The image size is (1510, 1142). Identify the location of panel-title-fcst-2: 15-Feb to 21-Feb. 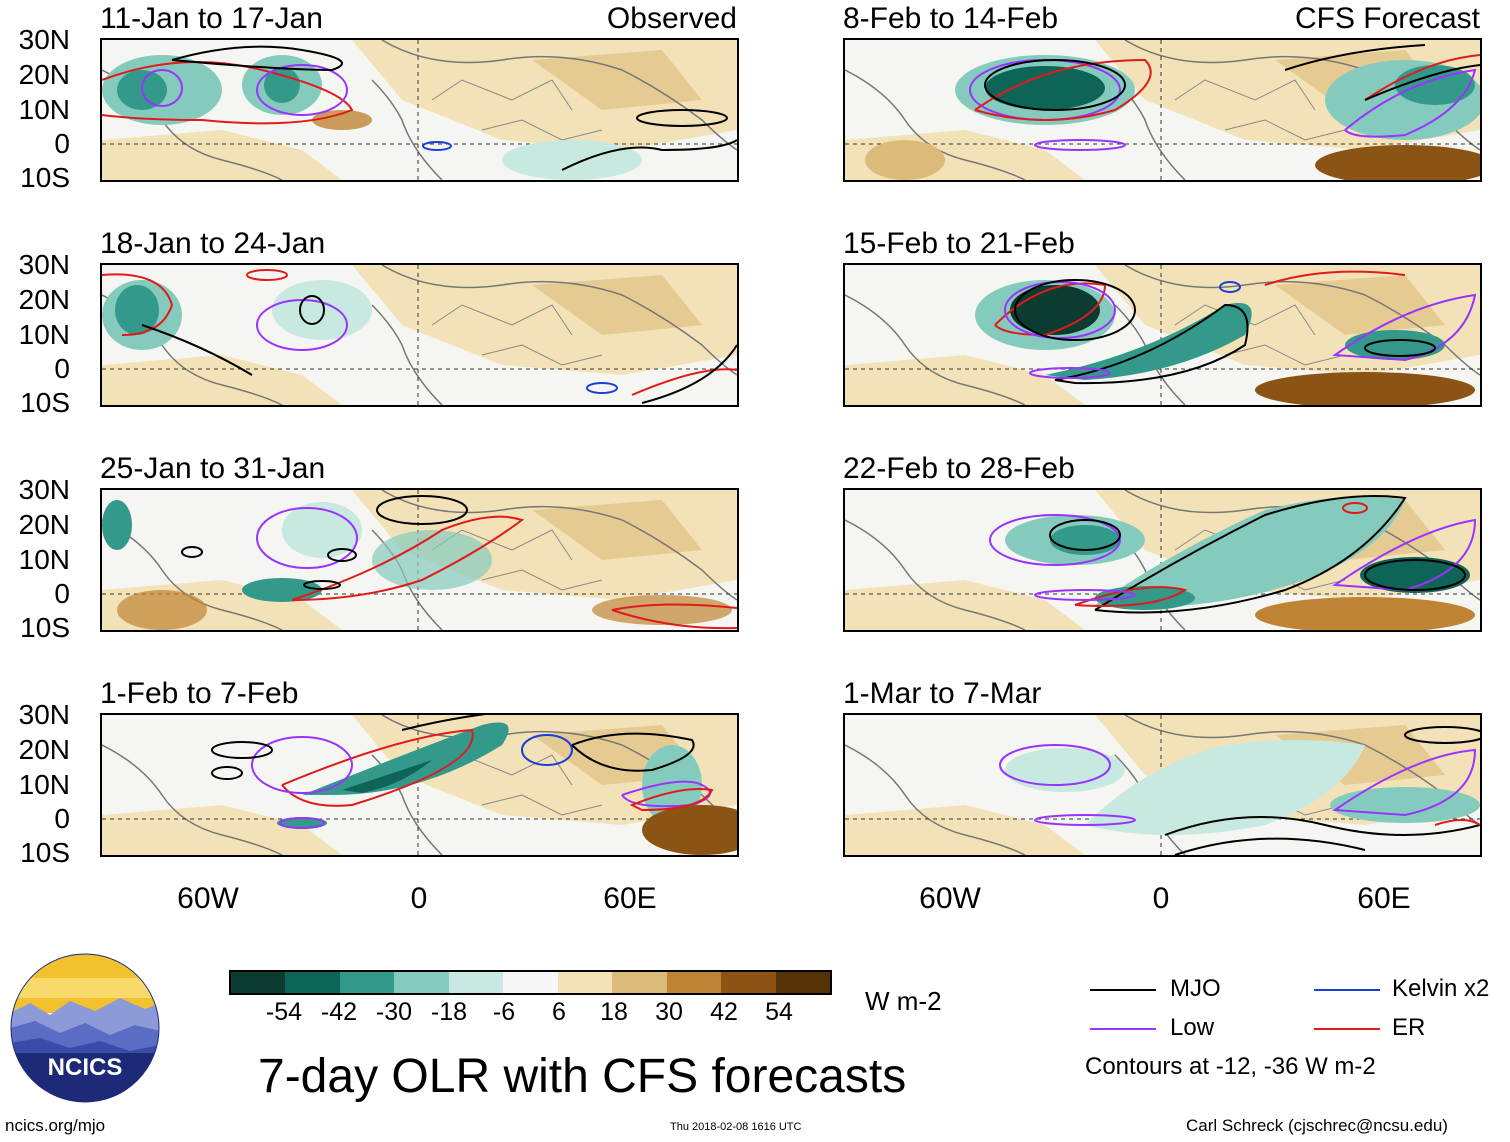
(959, 243).